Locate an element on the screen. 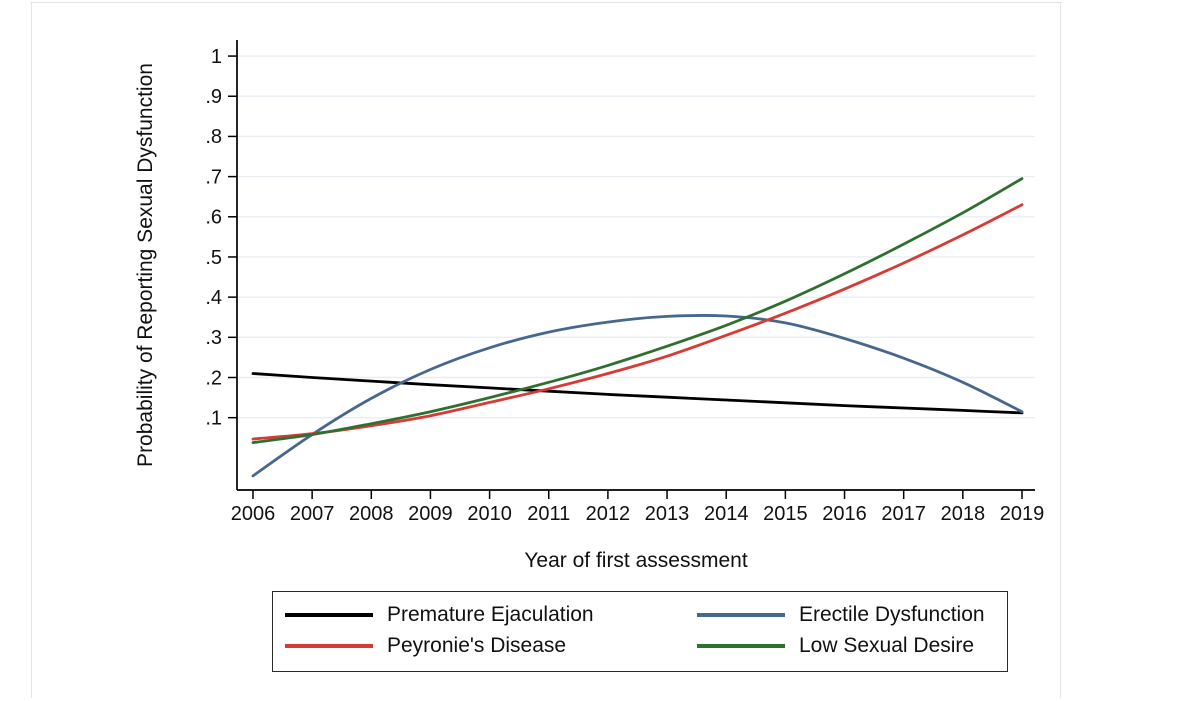  legend-item-low-sexual-desire: Low Sexual Desire is located at coordinates (848, 646).